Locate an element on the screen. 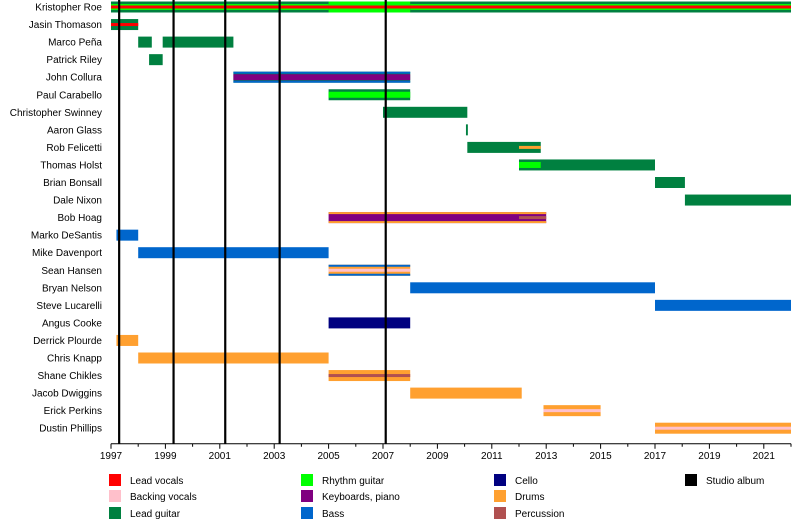 The width and height of the screenshot is (800, 522). legend-swatch-lead_guitar is located at coordinates (115, 513).